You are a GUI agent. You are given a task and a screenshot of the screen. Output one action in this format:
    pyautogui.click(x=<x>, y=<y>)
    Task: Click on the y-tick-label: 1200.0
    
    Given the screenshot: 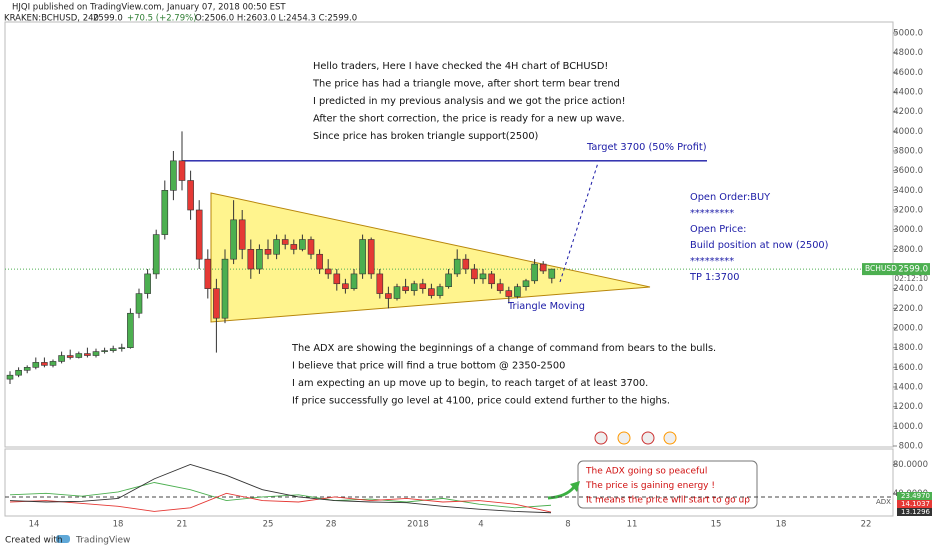 What is the action you would take?
    pyautogui.click(x=908, y=407)
    